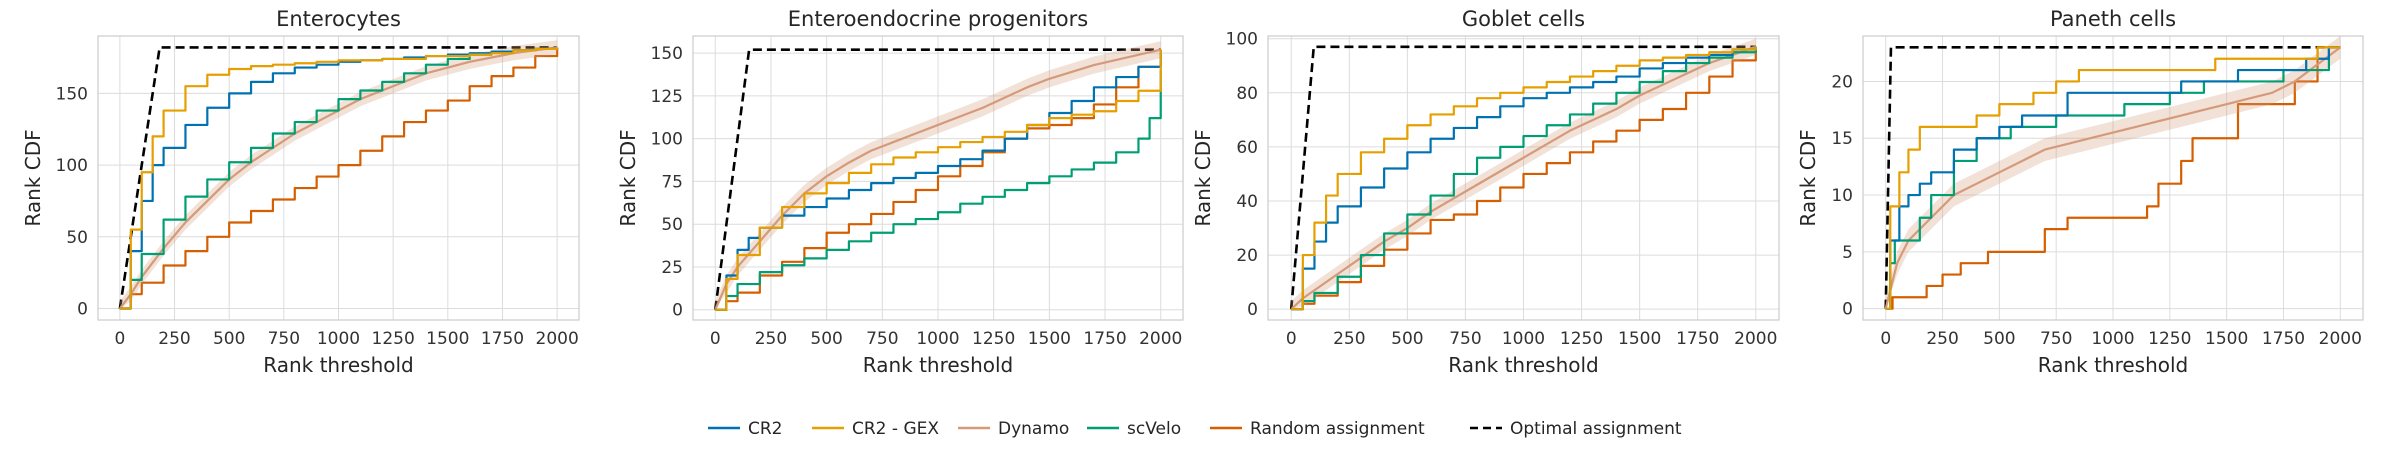 This screenshot has height=455, width=2384. Describe the element at coordinates (1247, 202) in the screenshot. I see `y-tick-label: 40` at that location.